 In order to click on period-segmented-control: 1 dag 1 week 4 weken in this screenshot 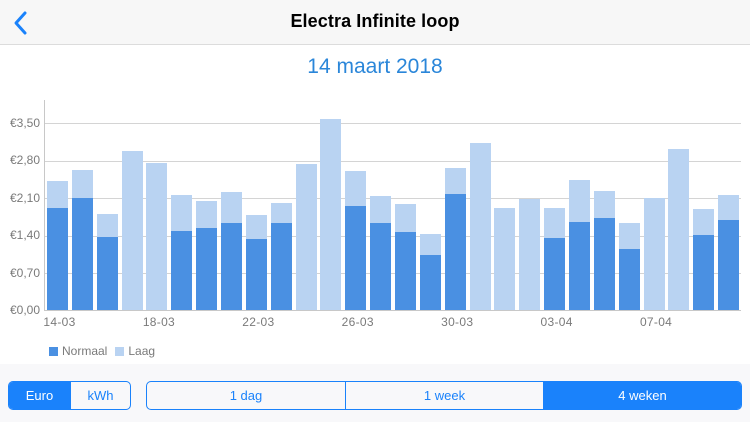, I will do `click(444, 395)`.